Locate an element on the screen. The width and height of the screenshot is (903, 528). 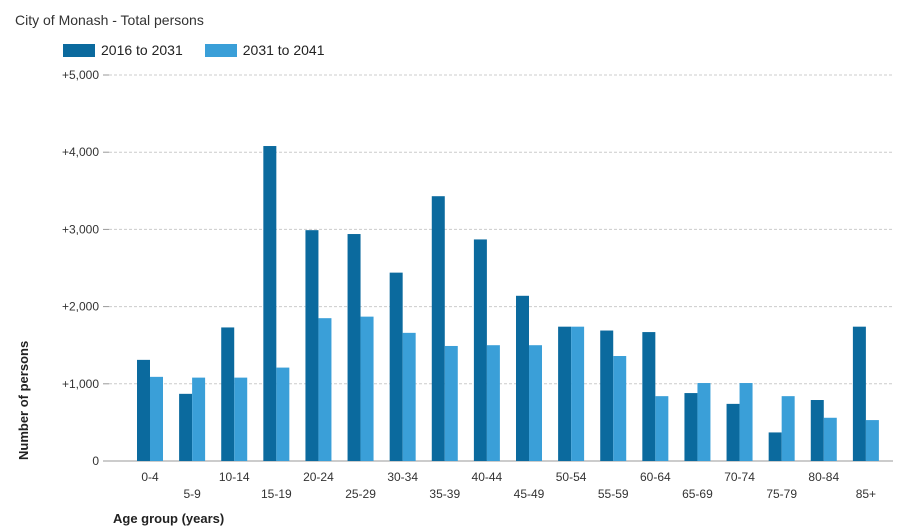
x-tick-label: 5-9 is located at coordinates (192, 494).